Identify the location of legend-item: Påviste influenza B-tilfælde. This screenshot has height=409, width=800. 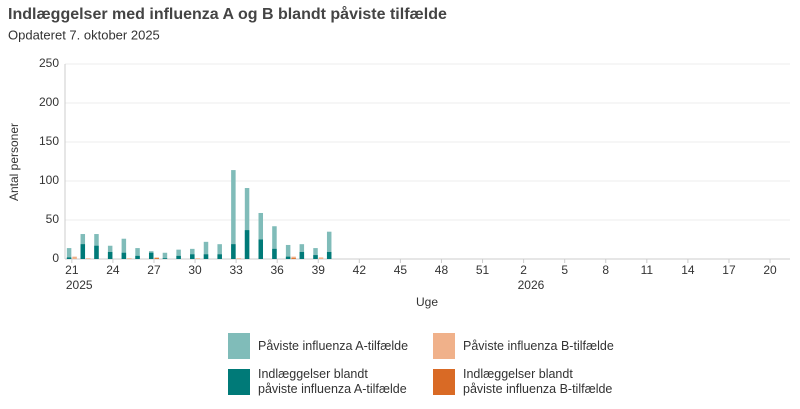
(535, 346).